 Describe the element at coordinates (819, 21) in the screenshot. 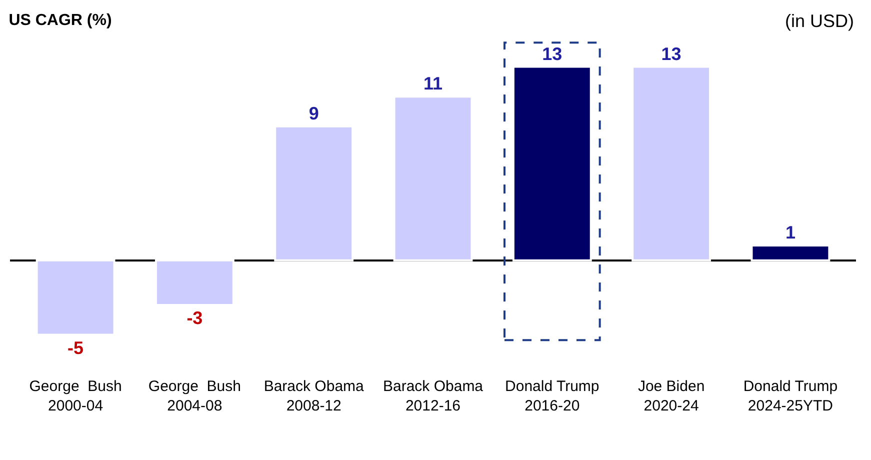

I see `text: (in USD)` at that location.